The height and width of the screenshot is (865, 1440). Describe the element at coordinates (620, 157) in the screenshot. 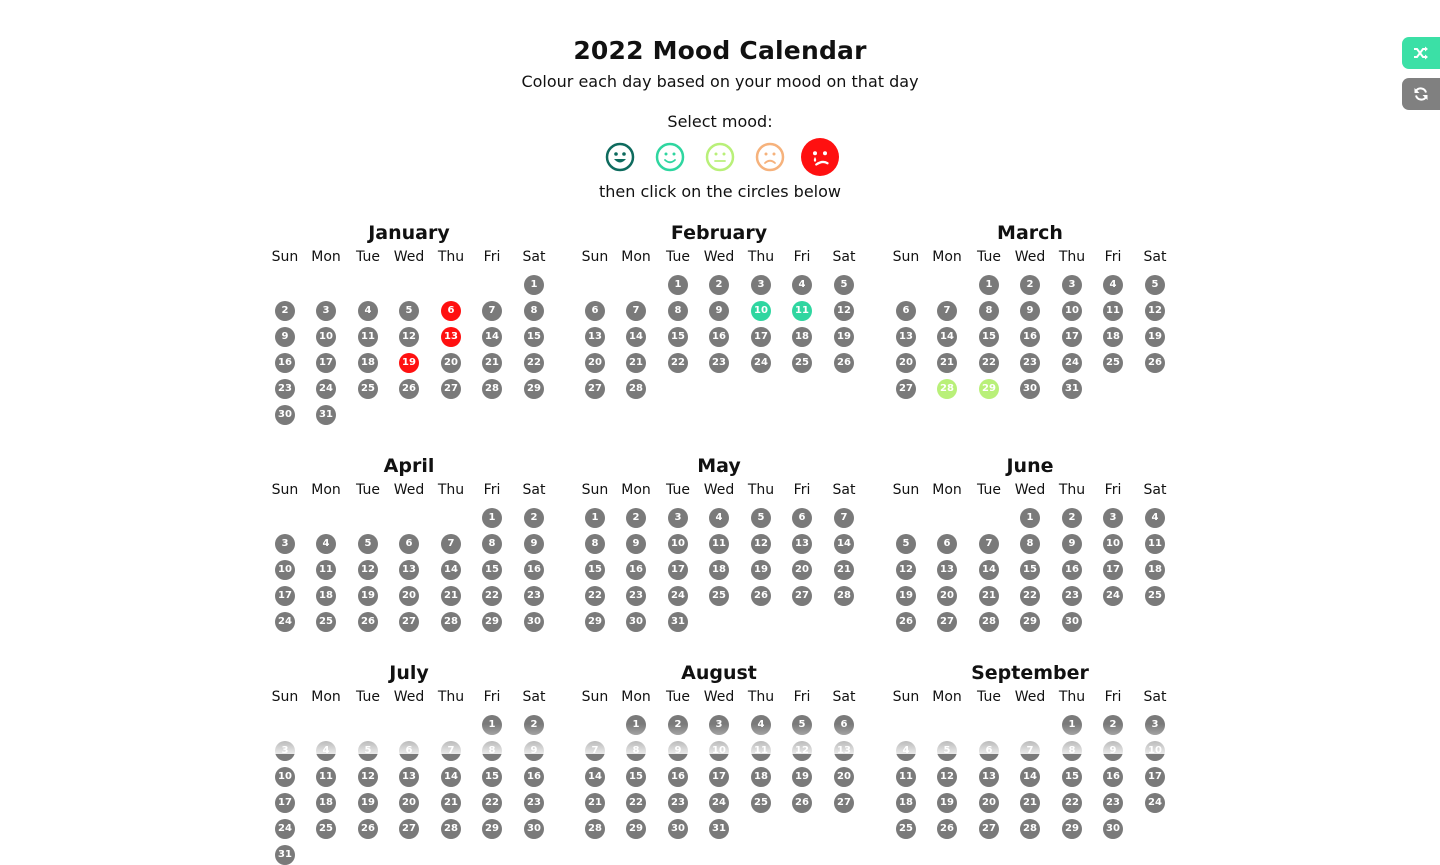

I see `mood-grin-button` at that location.